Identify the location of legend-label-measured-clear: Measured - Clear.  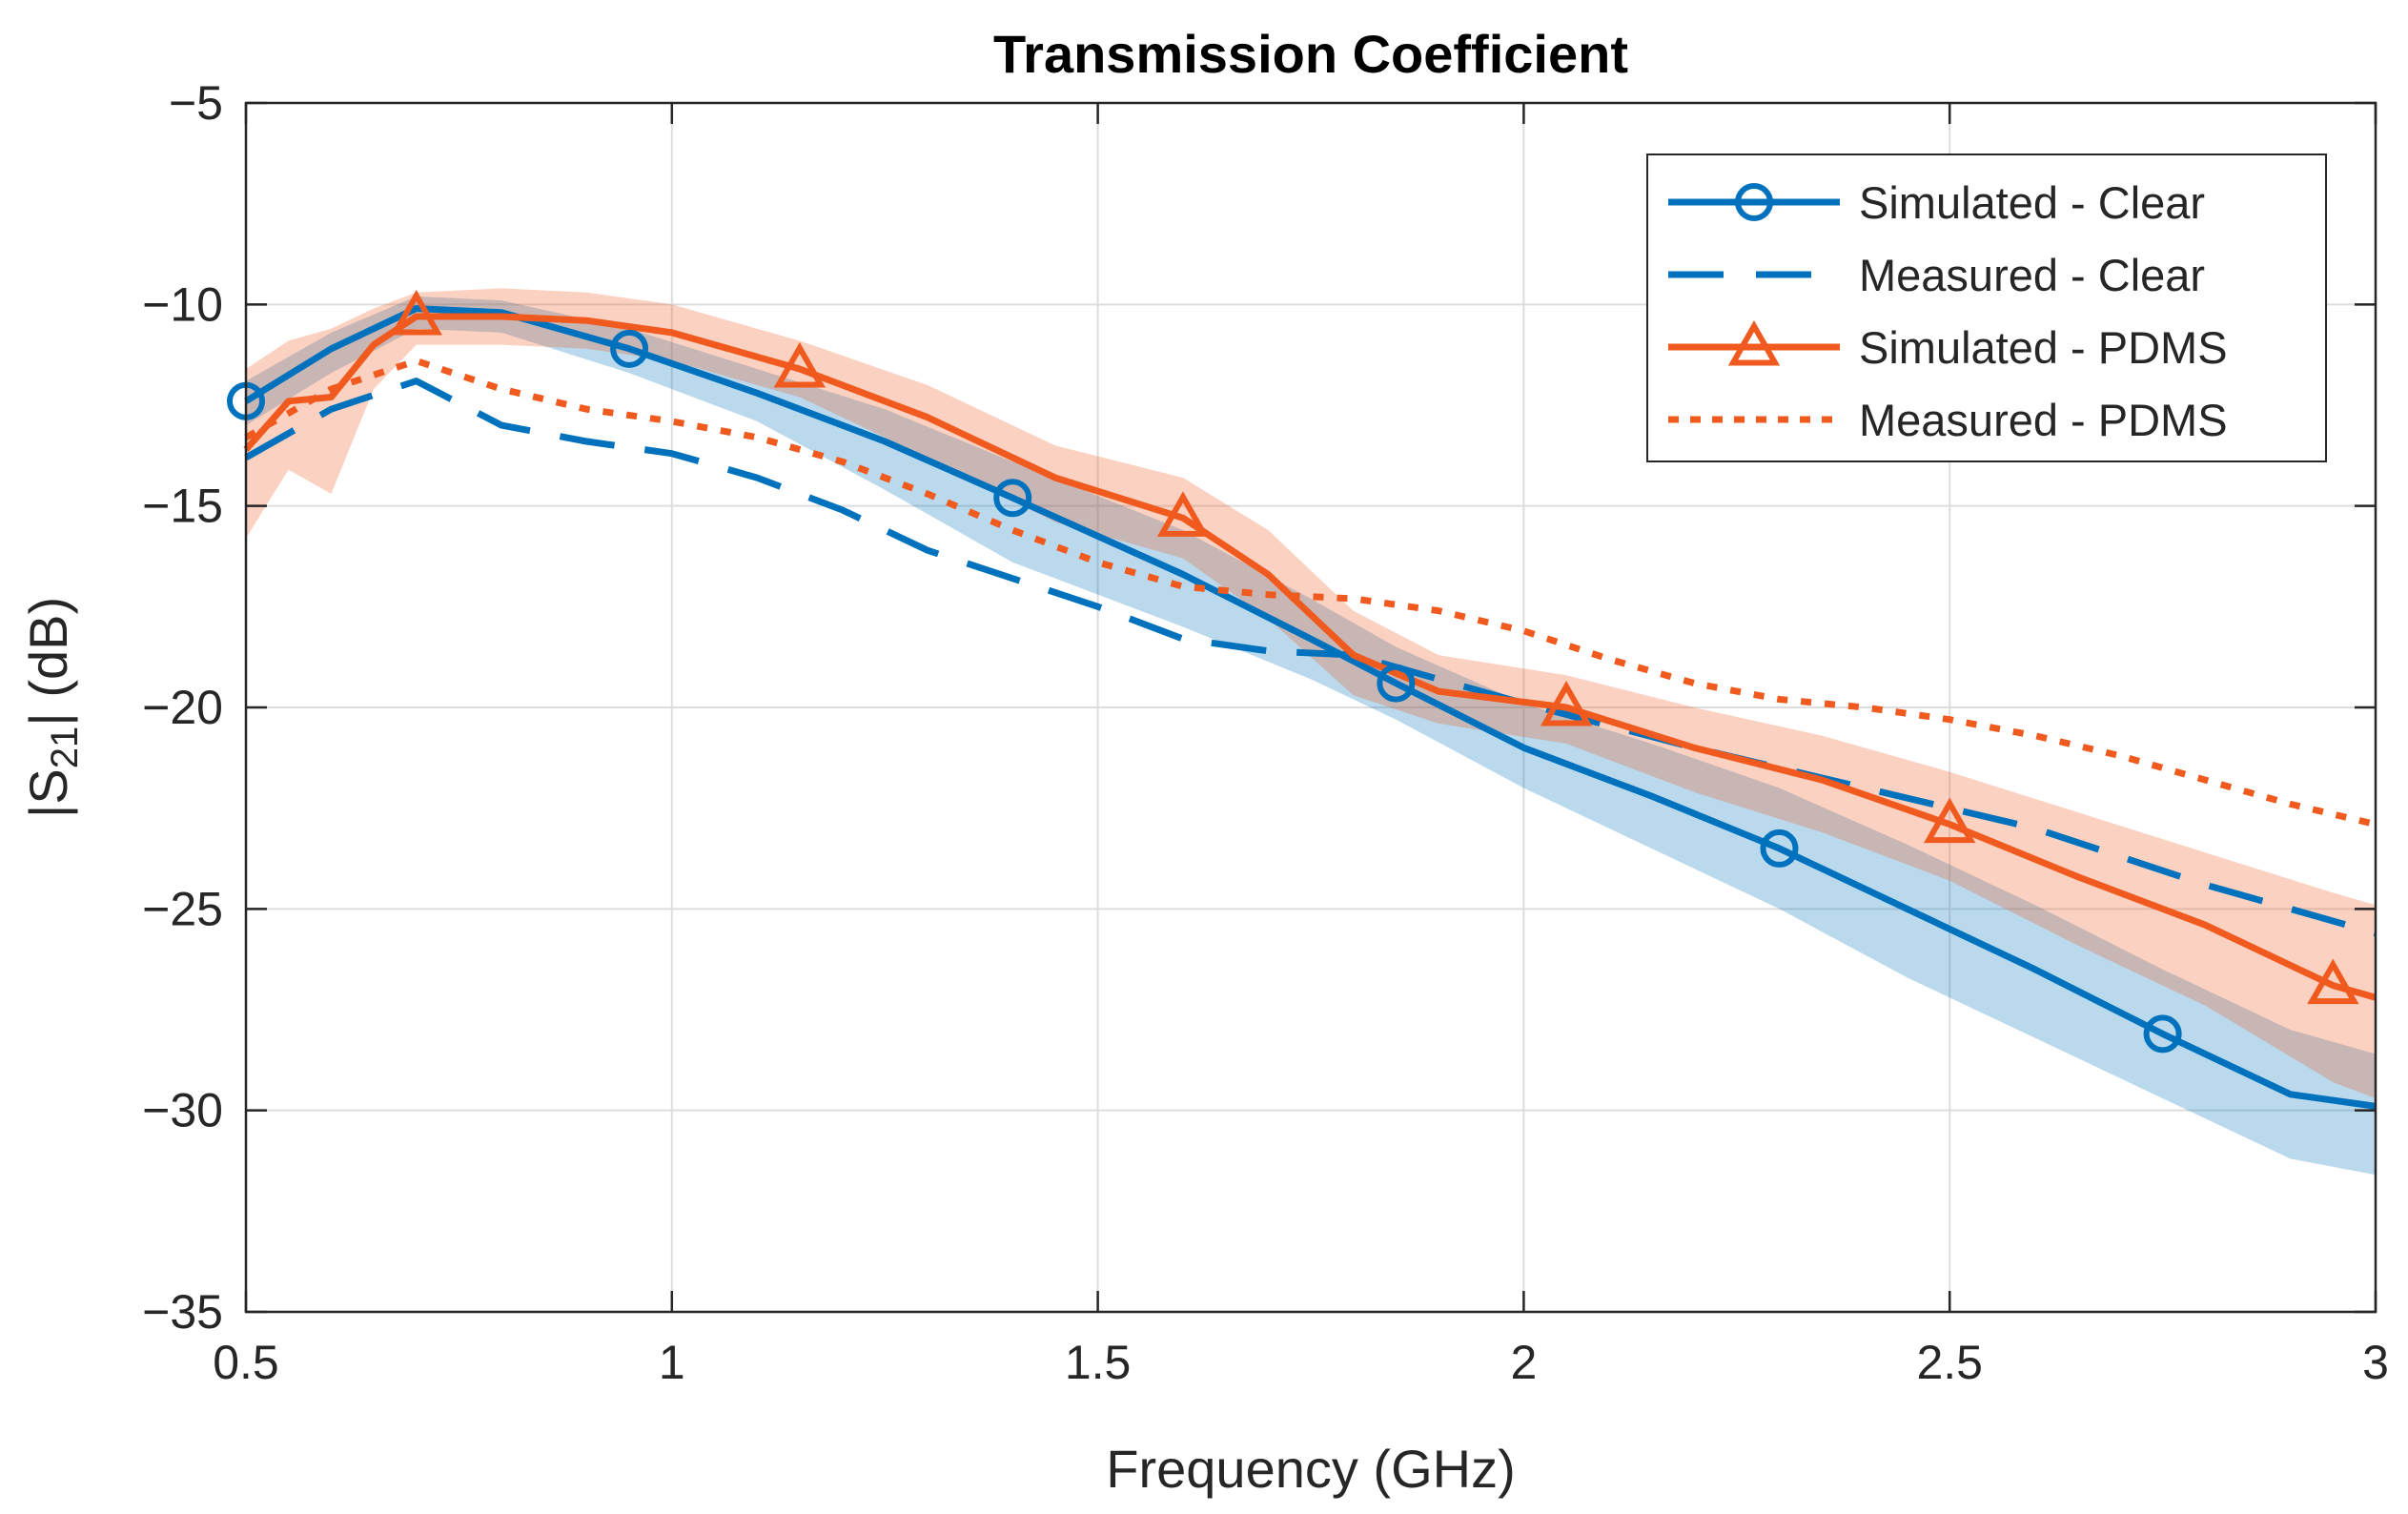
(2032, 275).